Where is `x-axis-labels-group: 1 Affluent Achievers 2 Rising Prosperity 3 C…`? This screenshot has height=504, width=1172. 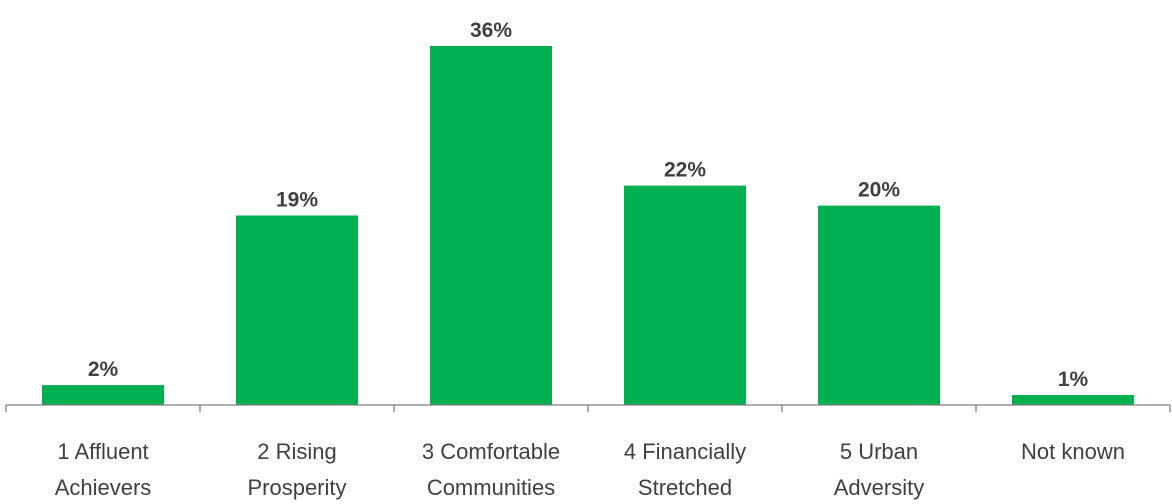 x-axis-labels-group: 1 Affluent Achievers 2 Rising Prosperity 3 C… is located at coordinates (590, 469).